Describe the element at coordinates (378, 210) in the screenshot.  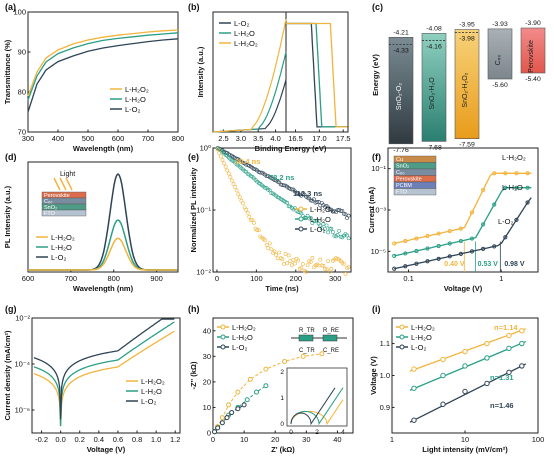
I see `panel-f-ytick-1: 10⁻³` at that location.